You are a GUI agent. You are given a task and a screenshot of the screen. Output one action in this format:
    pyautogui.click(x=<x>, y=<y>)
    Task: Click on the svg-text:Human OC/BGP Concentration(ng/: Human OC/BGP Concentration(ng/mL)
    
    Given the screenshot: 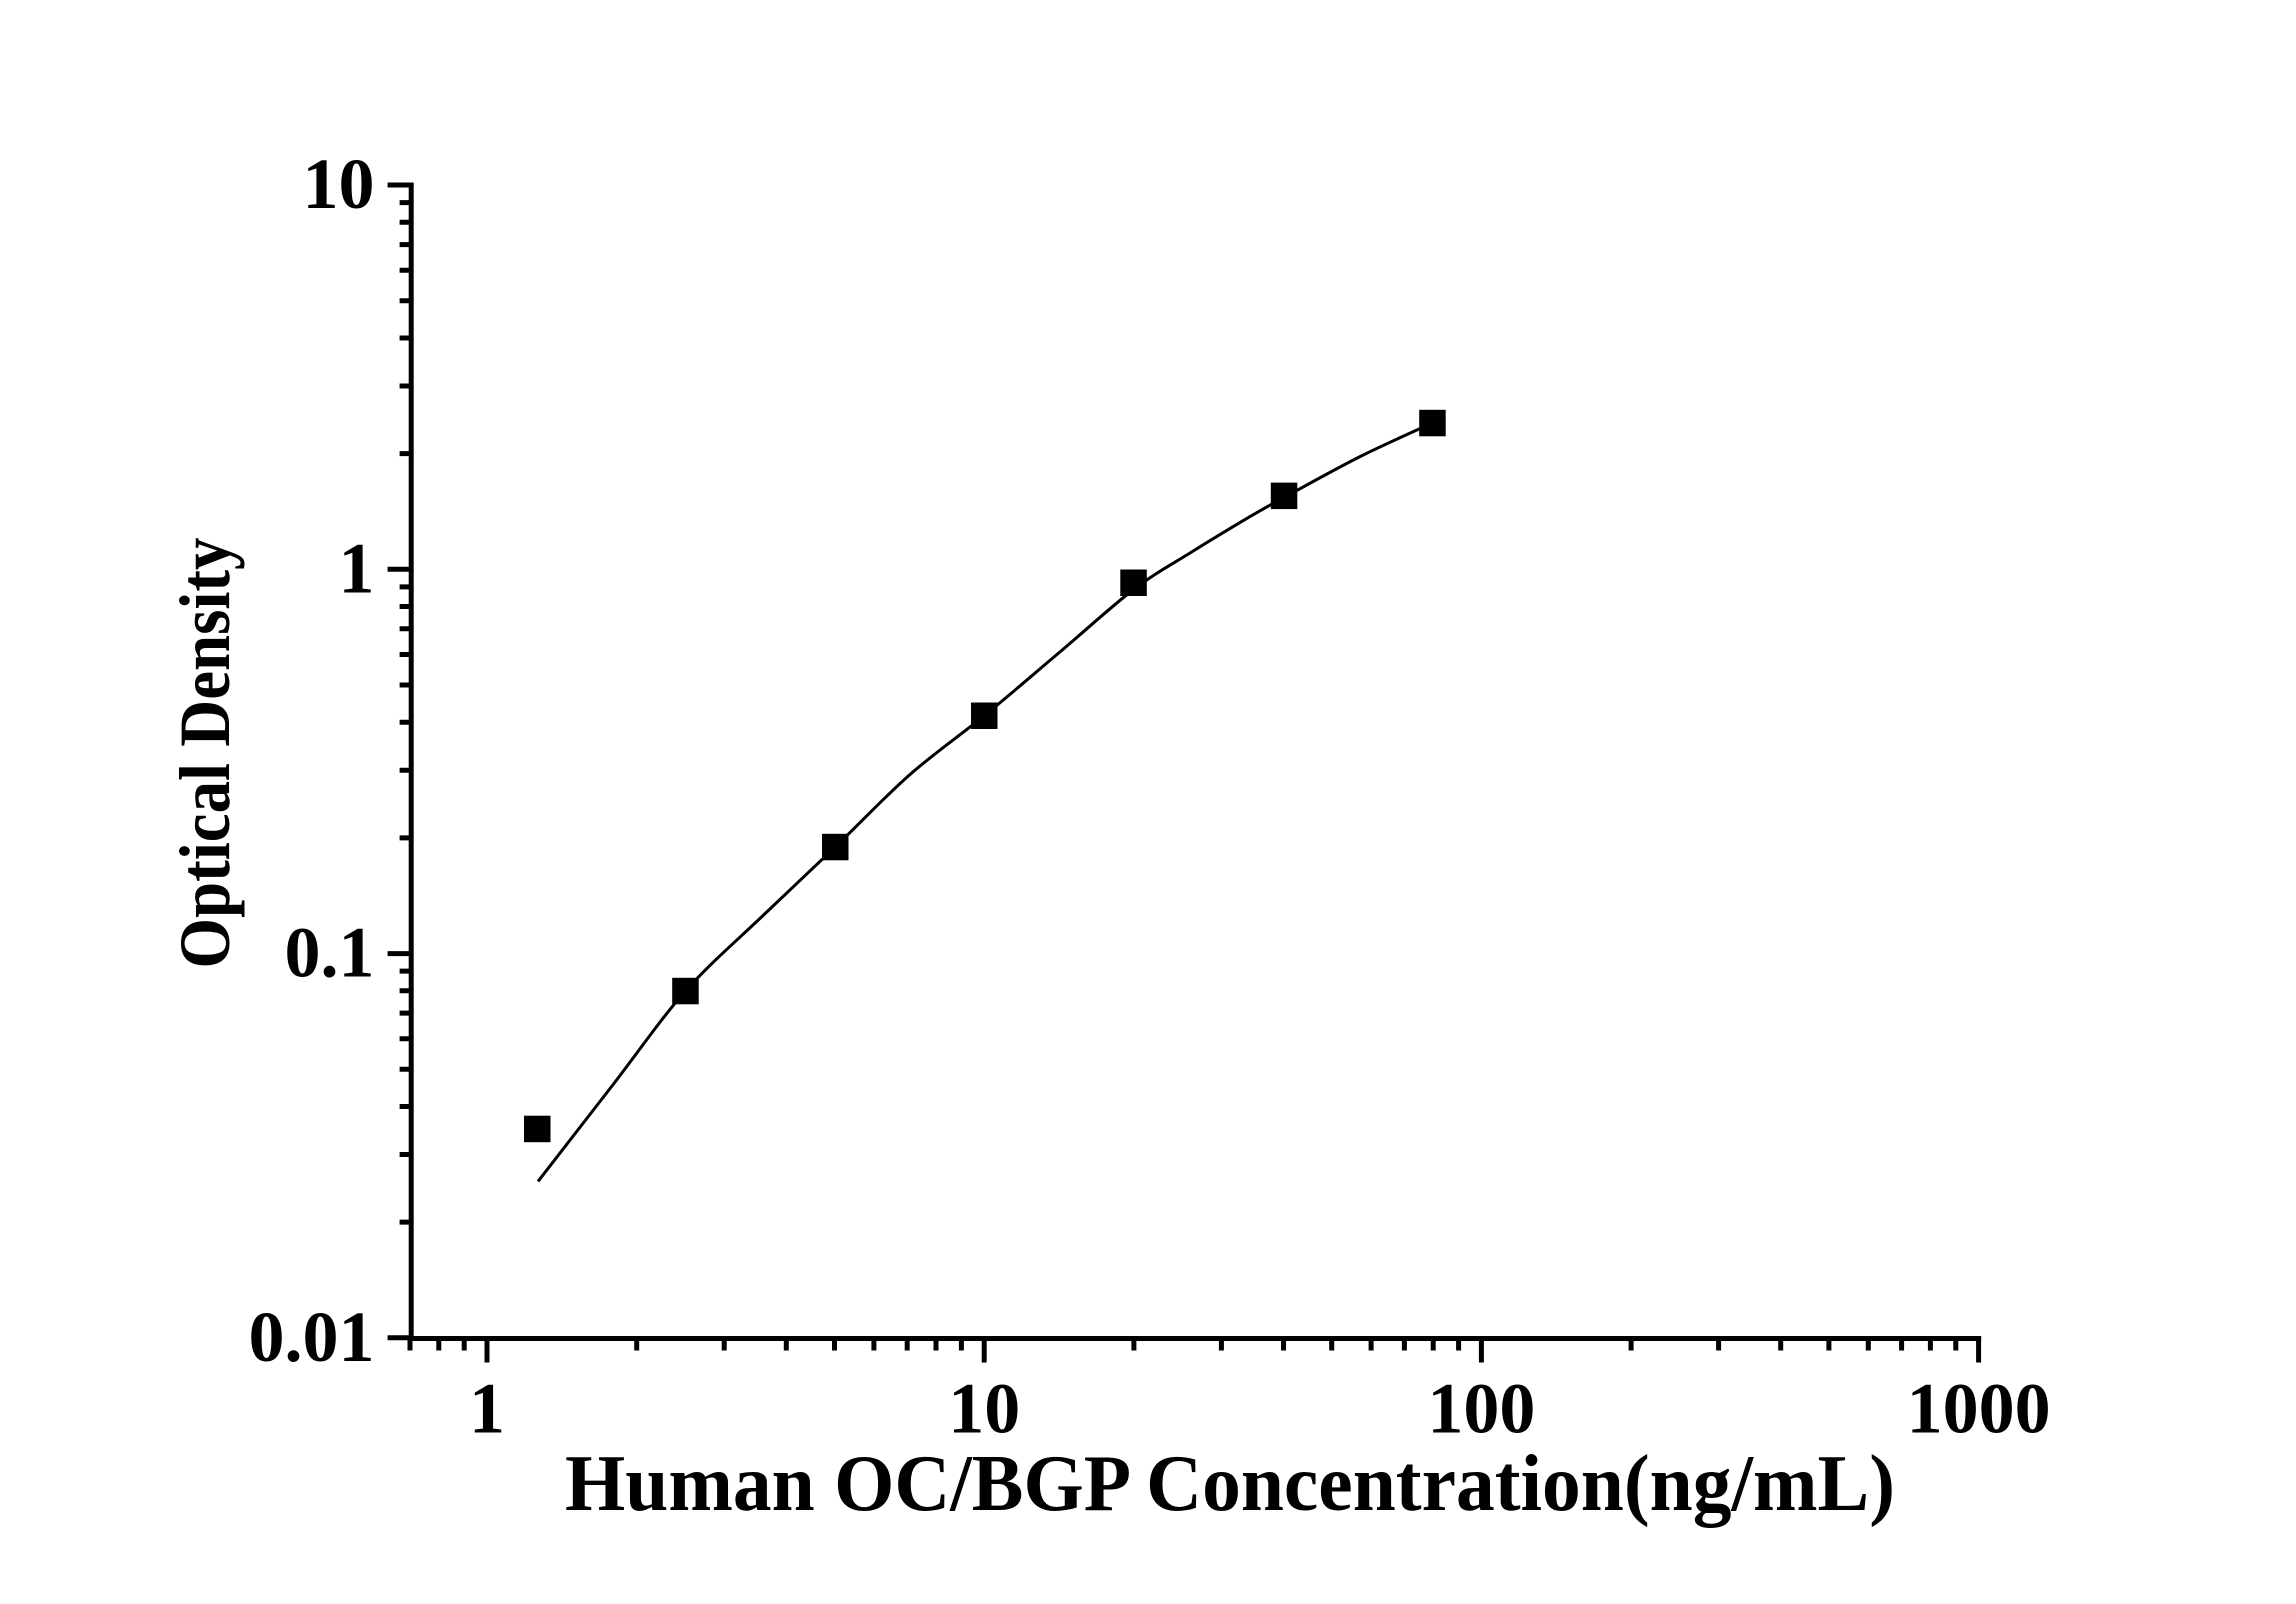 What is the action you would take?
    pyautogui.click(x=1230, y=1484)
    